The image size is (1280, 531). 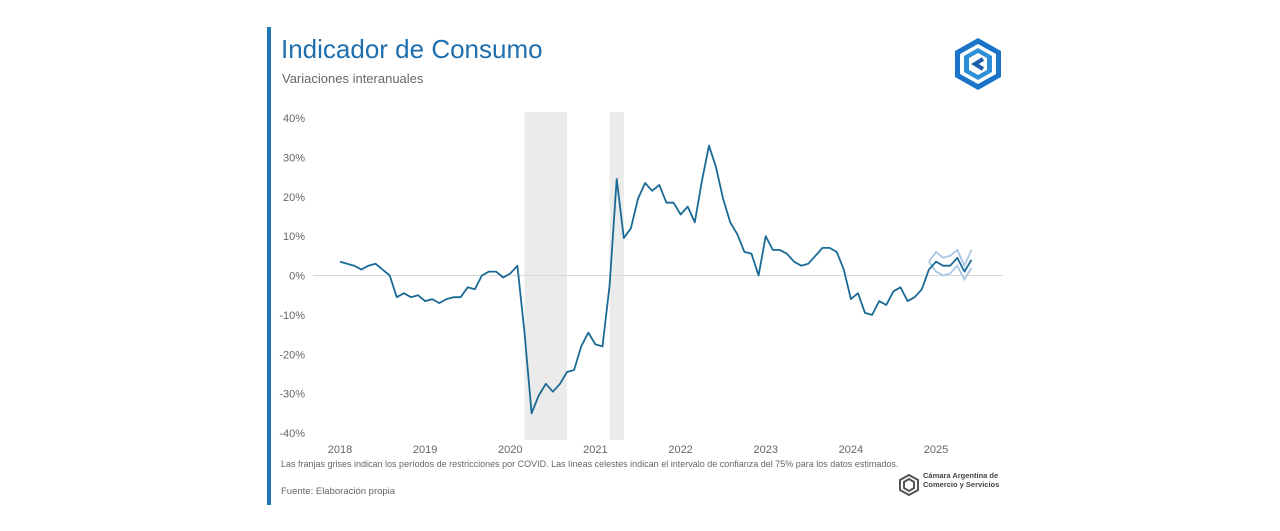 What do you see at coordinates (961, 480) in the screenshot?
I see `org-name: Cámara Argentina de Comercio y Servicios` at bounding box center [961, 480].